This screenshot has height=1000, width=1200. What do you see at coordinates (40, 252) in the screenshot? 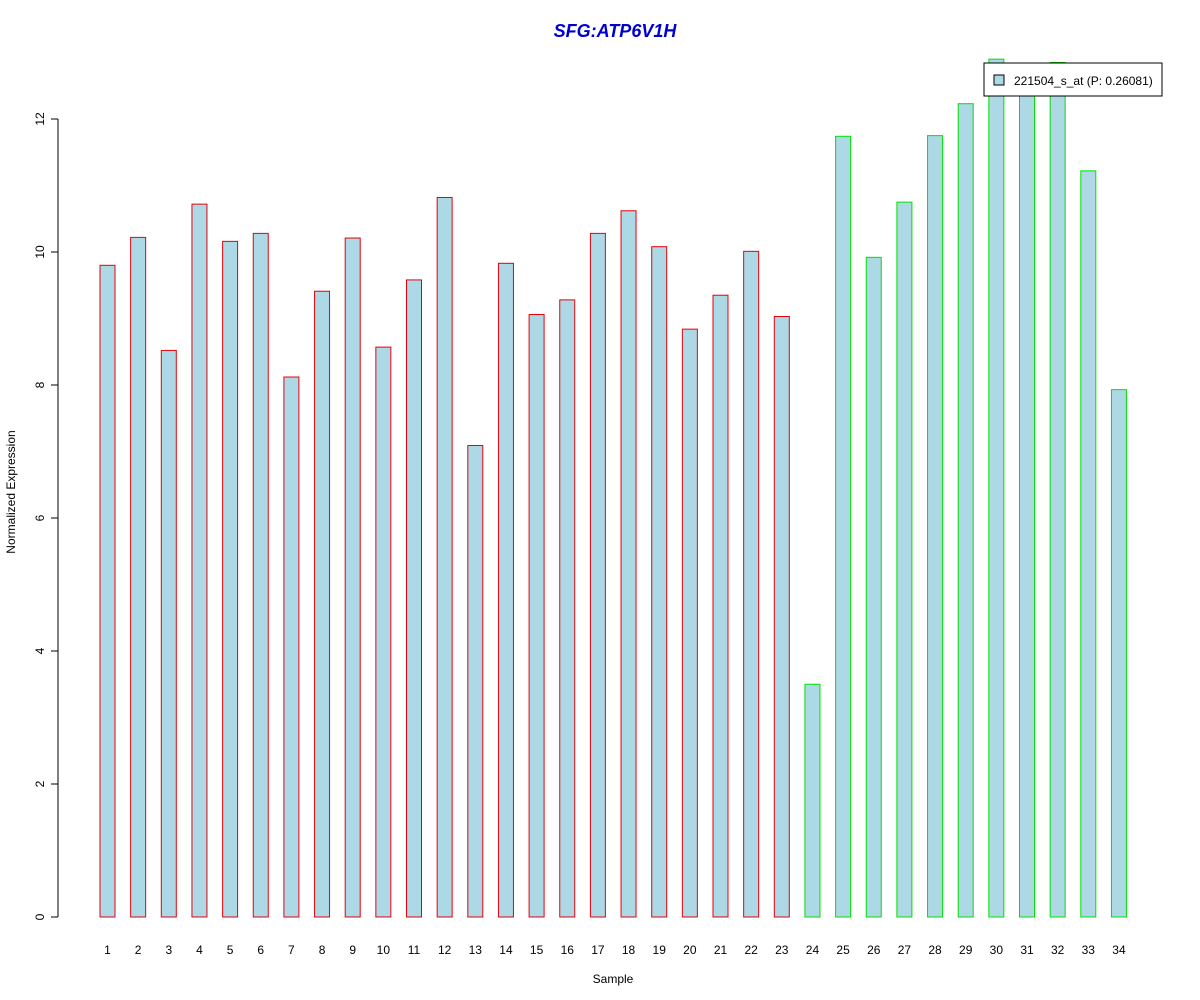
I see `y-tick-label: 10` at bounding box center [40, 252].